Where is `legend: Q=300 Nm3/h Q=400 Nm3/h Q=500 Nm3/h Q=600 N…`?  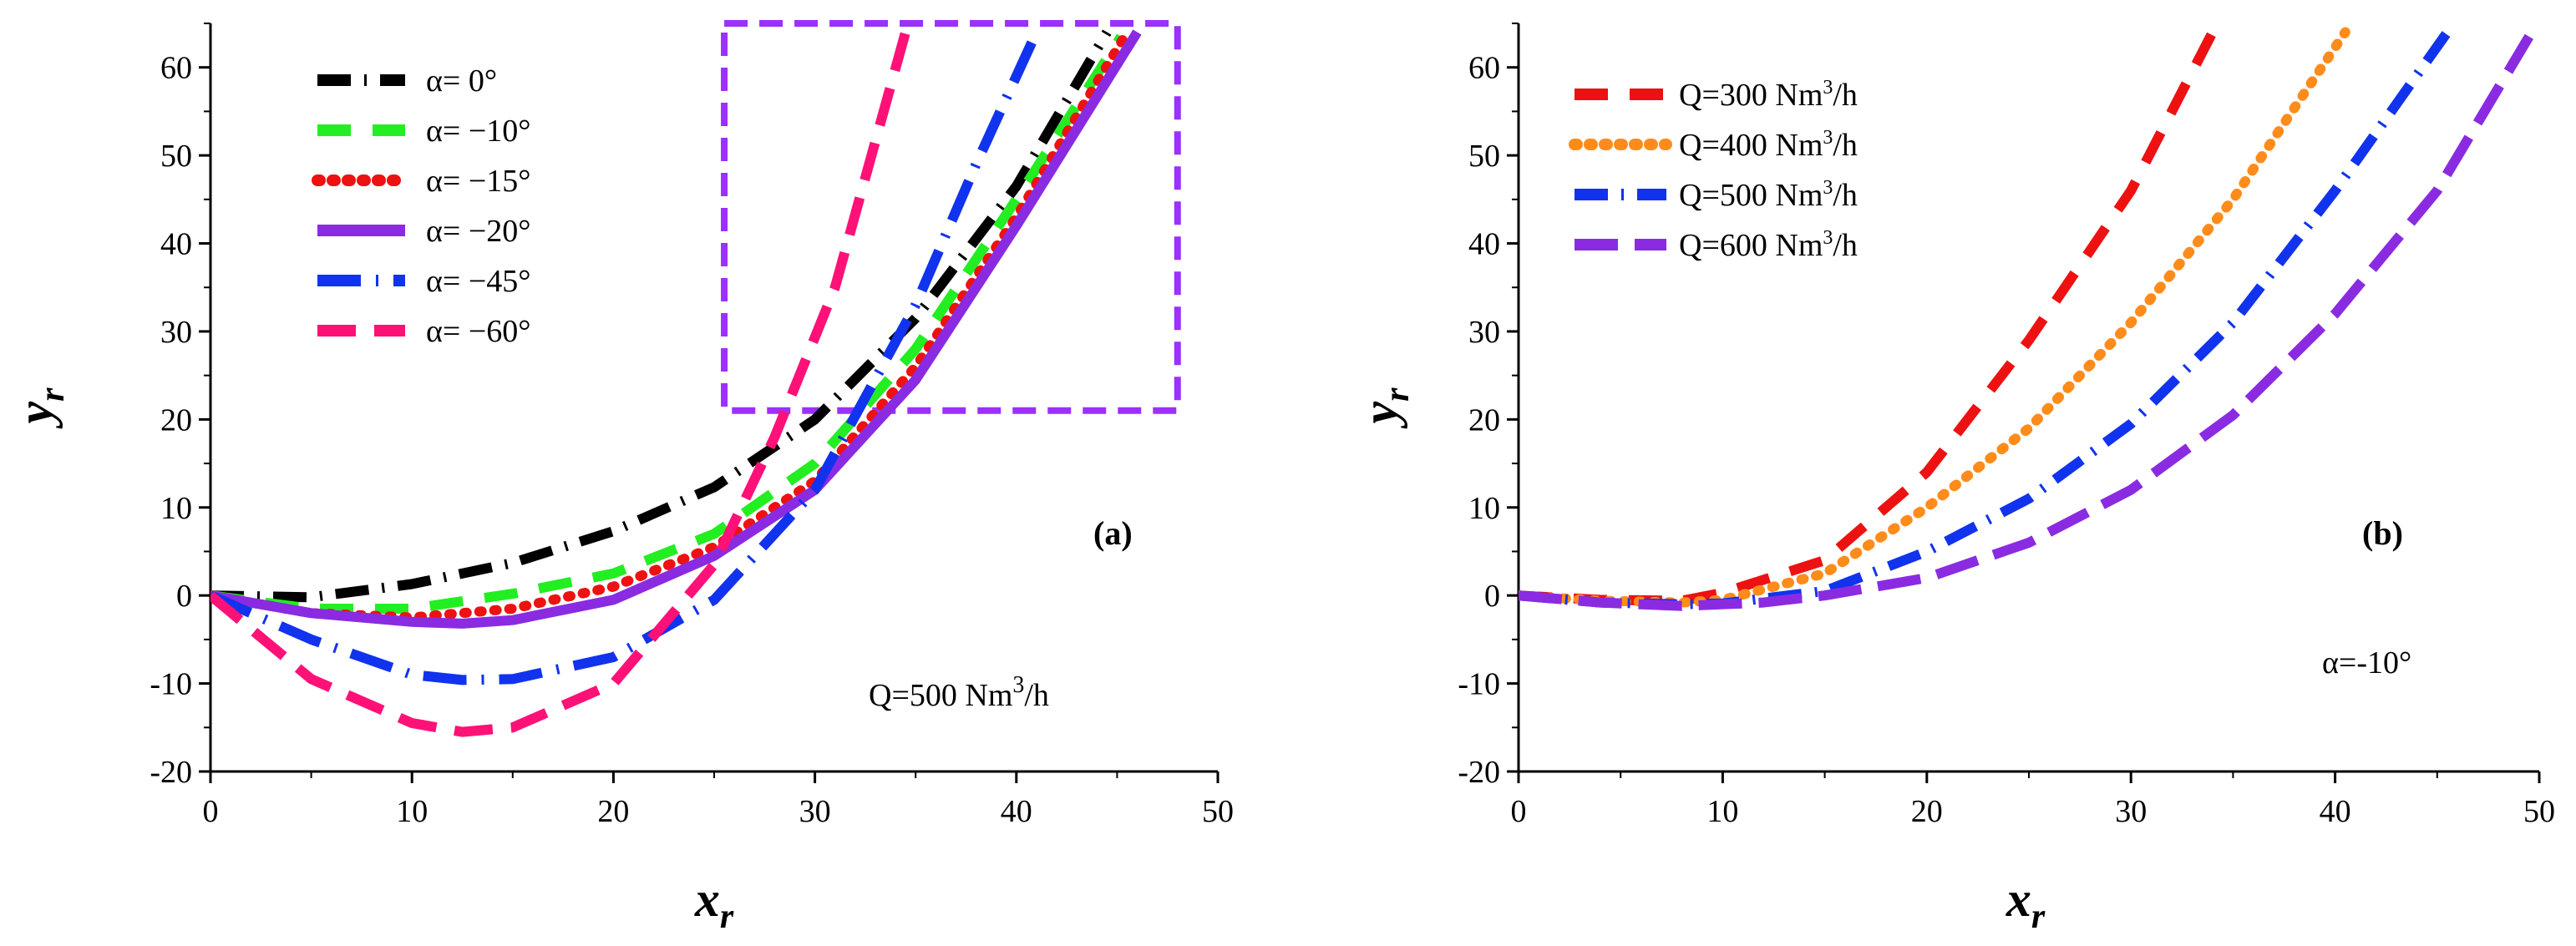
legend: Q=300 Nm3/h Q=400 Nm3/h Q=500 Nm3/h Q=600 N… is located at coordinates (1713, 170).